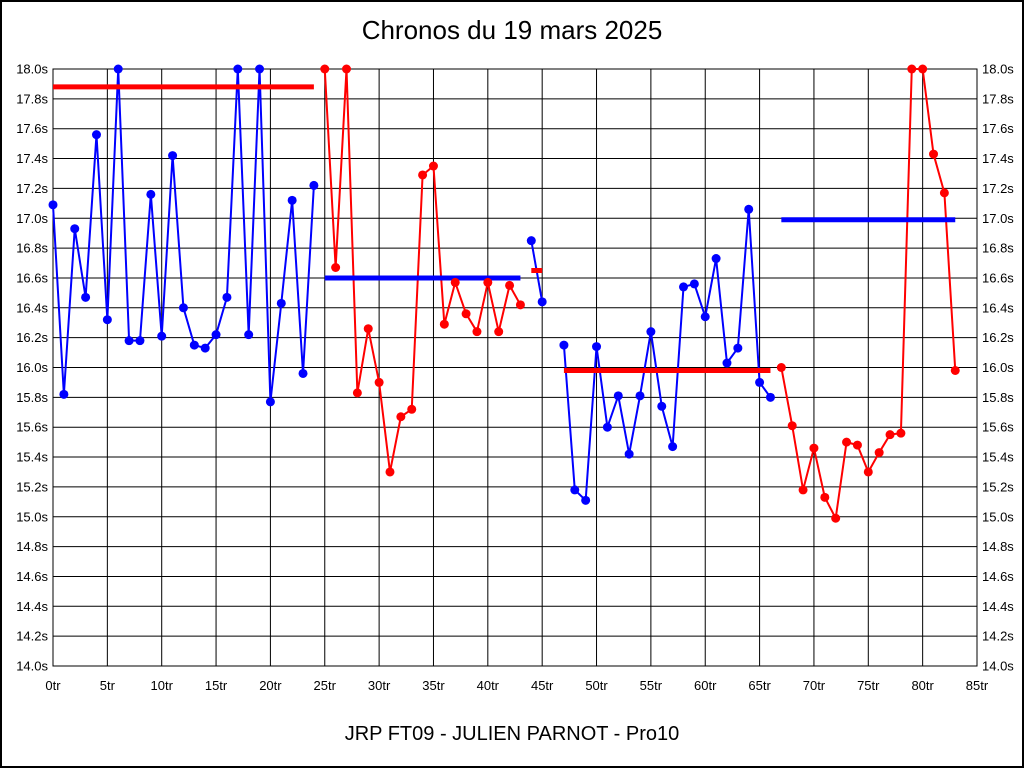 This screenshot has width=1024, height=768. Describe the element at coordinates (270, 685) in the screenshot. I see `x-axis-label: 20tr` at that location.